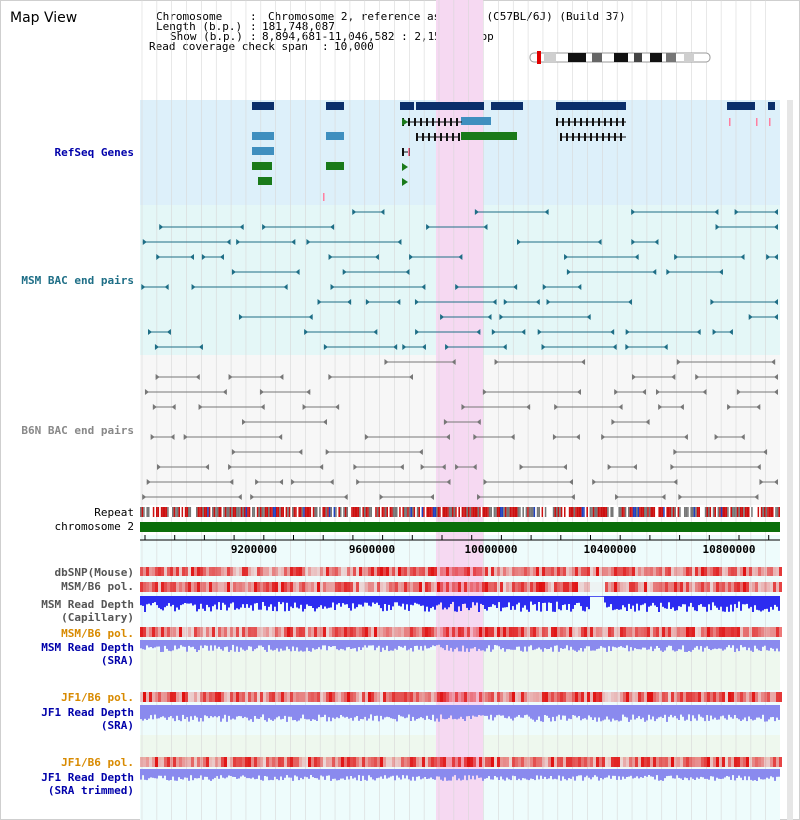  What do you see at coordinates (460, 713) in the screenshot?
I see `jf1-read-depth-sra-track` at bounding box center [460, 713].